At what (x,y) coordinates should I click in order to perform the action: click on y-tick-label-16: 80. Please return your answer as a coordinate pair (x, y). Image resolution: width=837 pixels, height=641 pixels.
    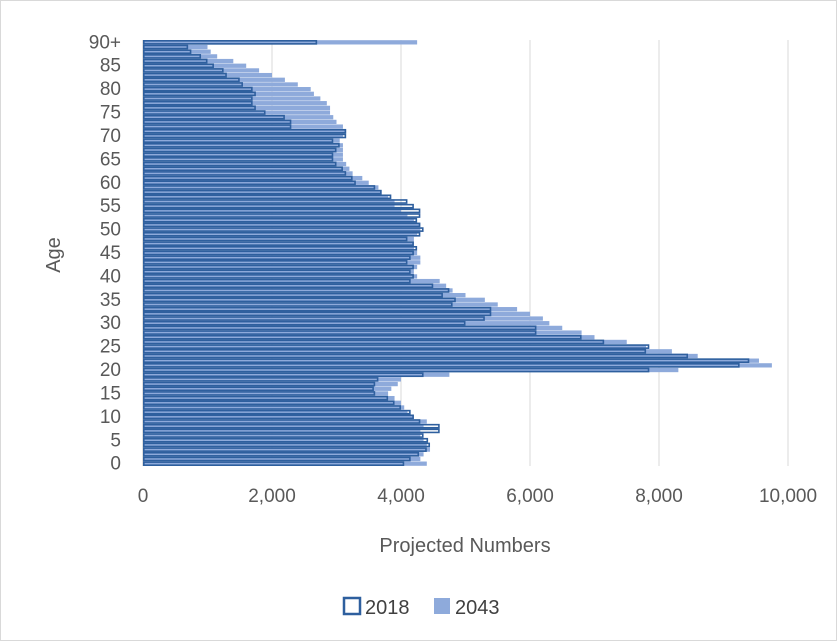
    Looking at the image, I should click on (110, 89).